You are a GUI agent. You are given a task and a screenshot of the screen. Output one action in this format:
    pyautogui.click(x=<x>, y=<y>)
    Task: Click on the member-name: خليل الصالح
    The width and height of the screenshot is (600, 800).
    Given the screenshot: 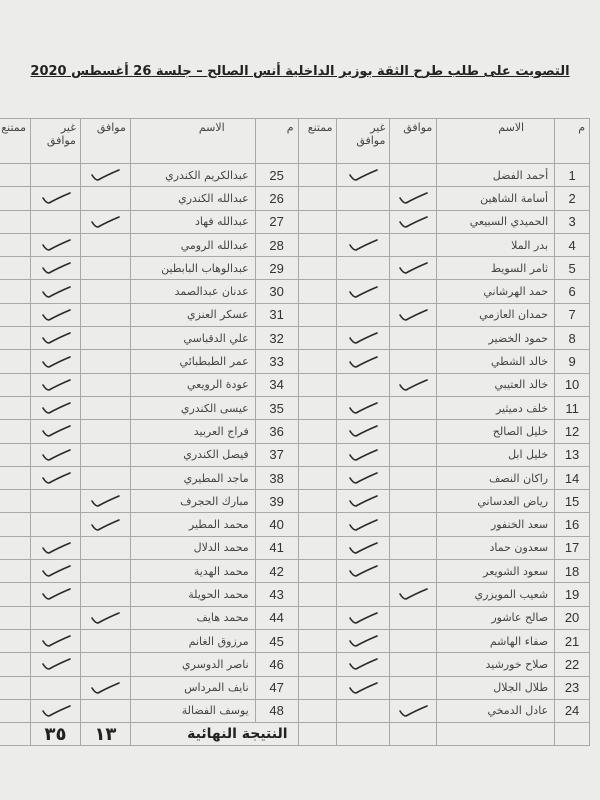 What is the action you would take?
    pyautogui.click(x=496, y=431)
    